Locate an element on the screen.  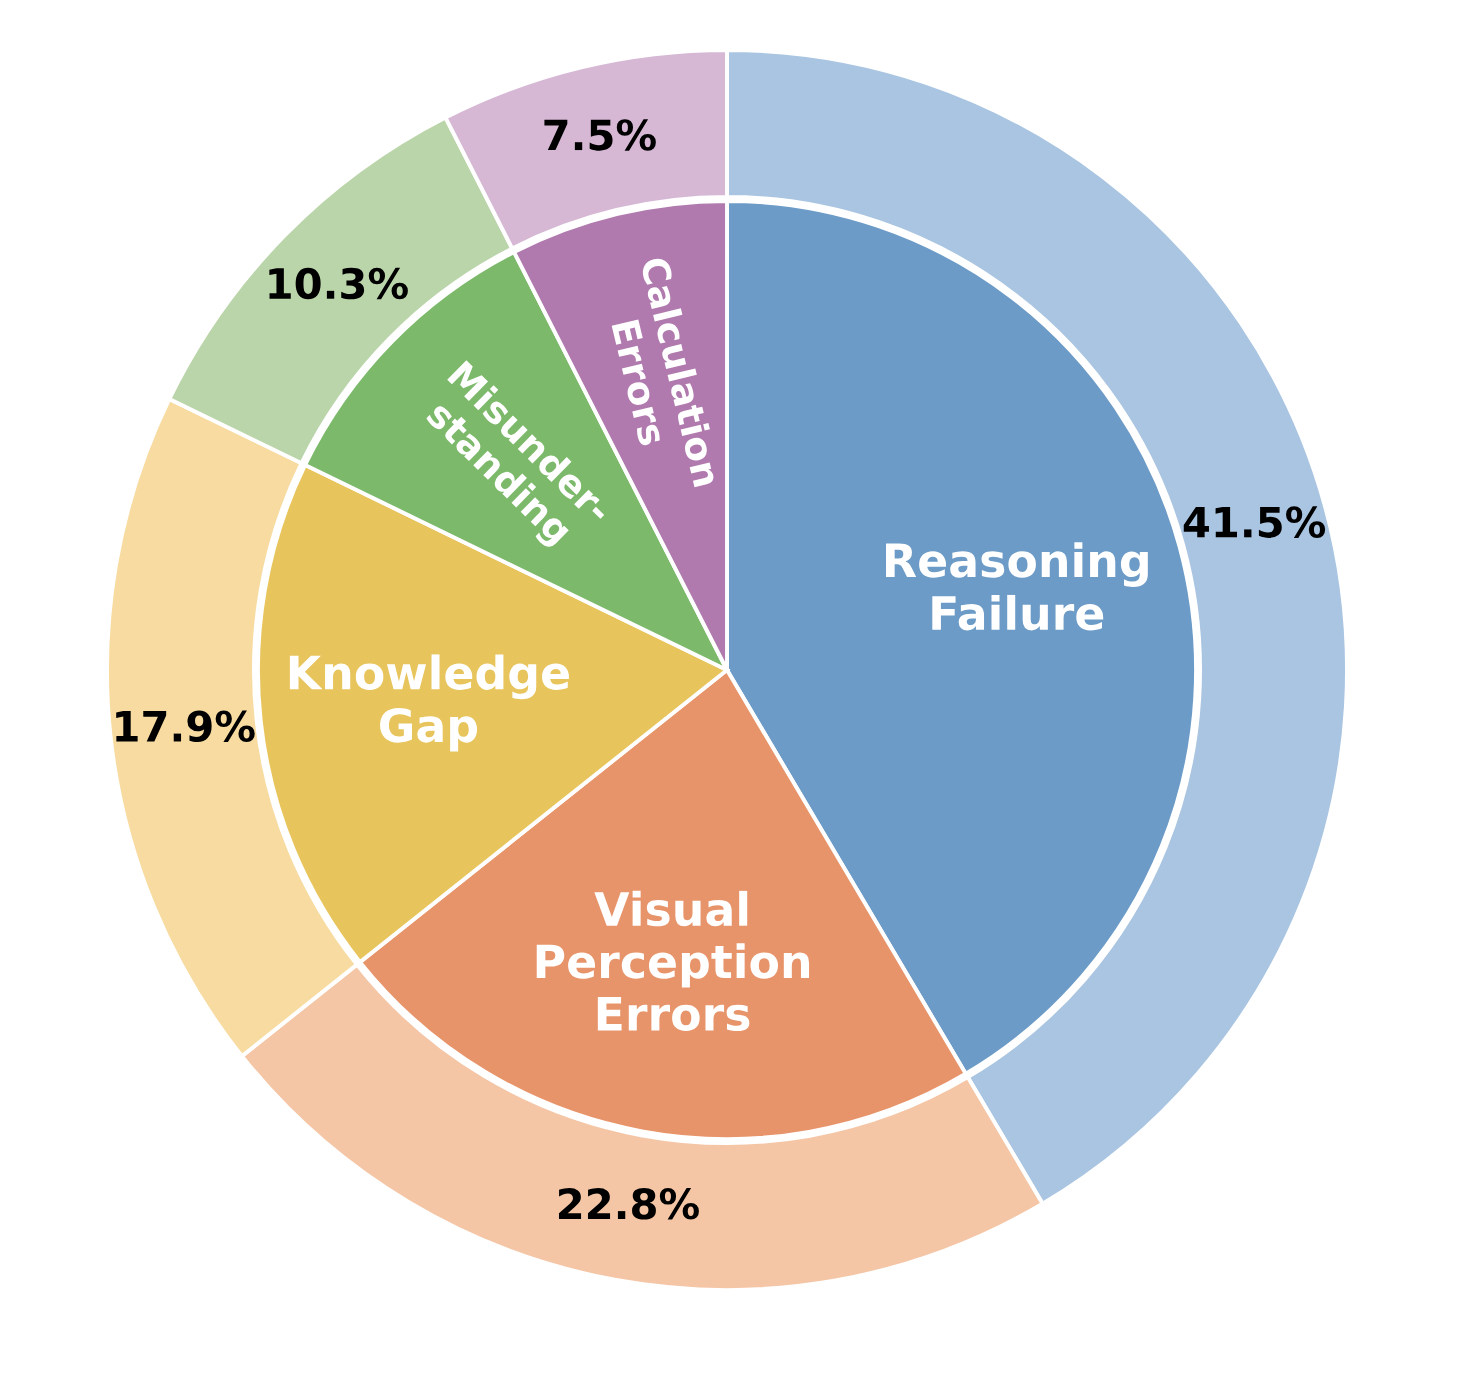
slice-label: Visual Perception Errors is located at coordinates (673, 961).